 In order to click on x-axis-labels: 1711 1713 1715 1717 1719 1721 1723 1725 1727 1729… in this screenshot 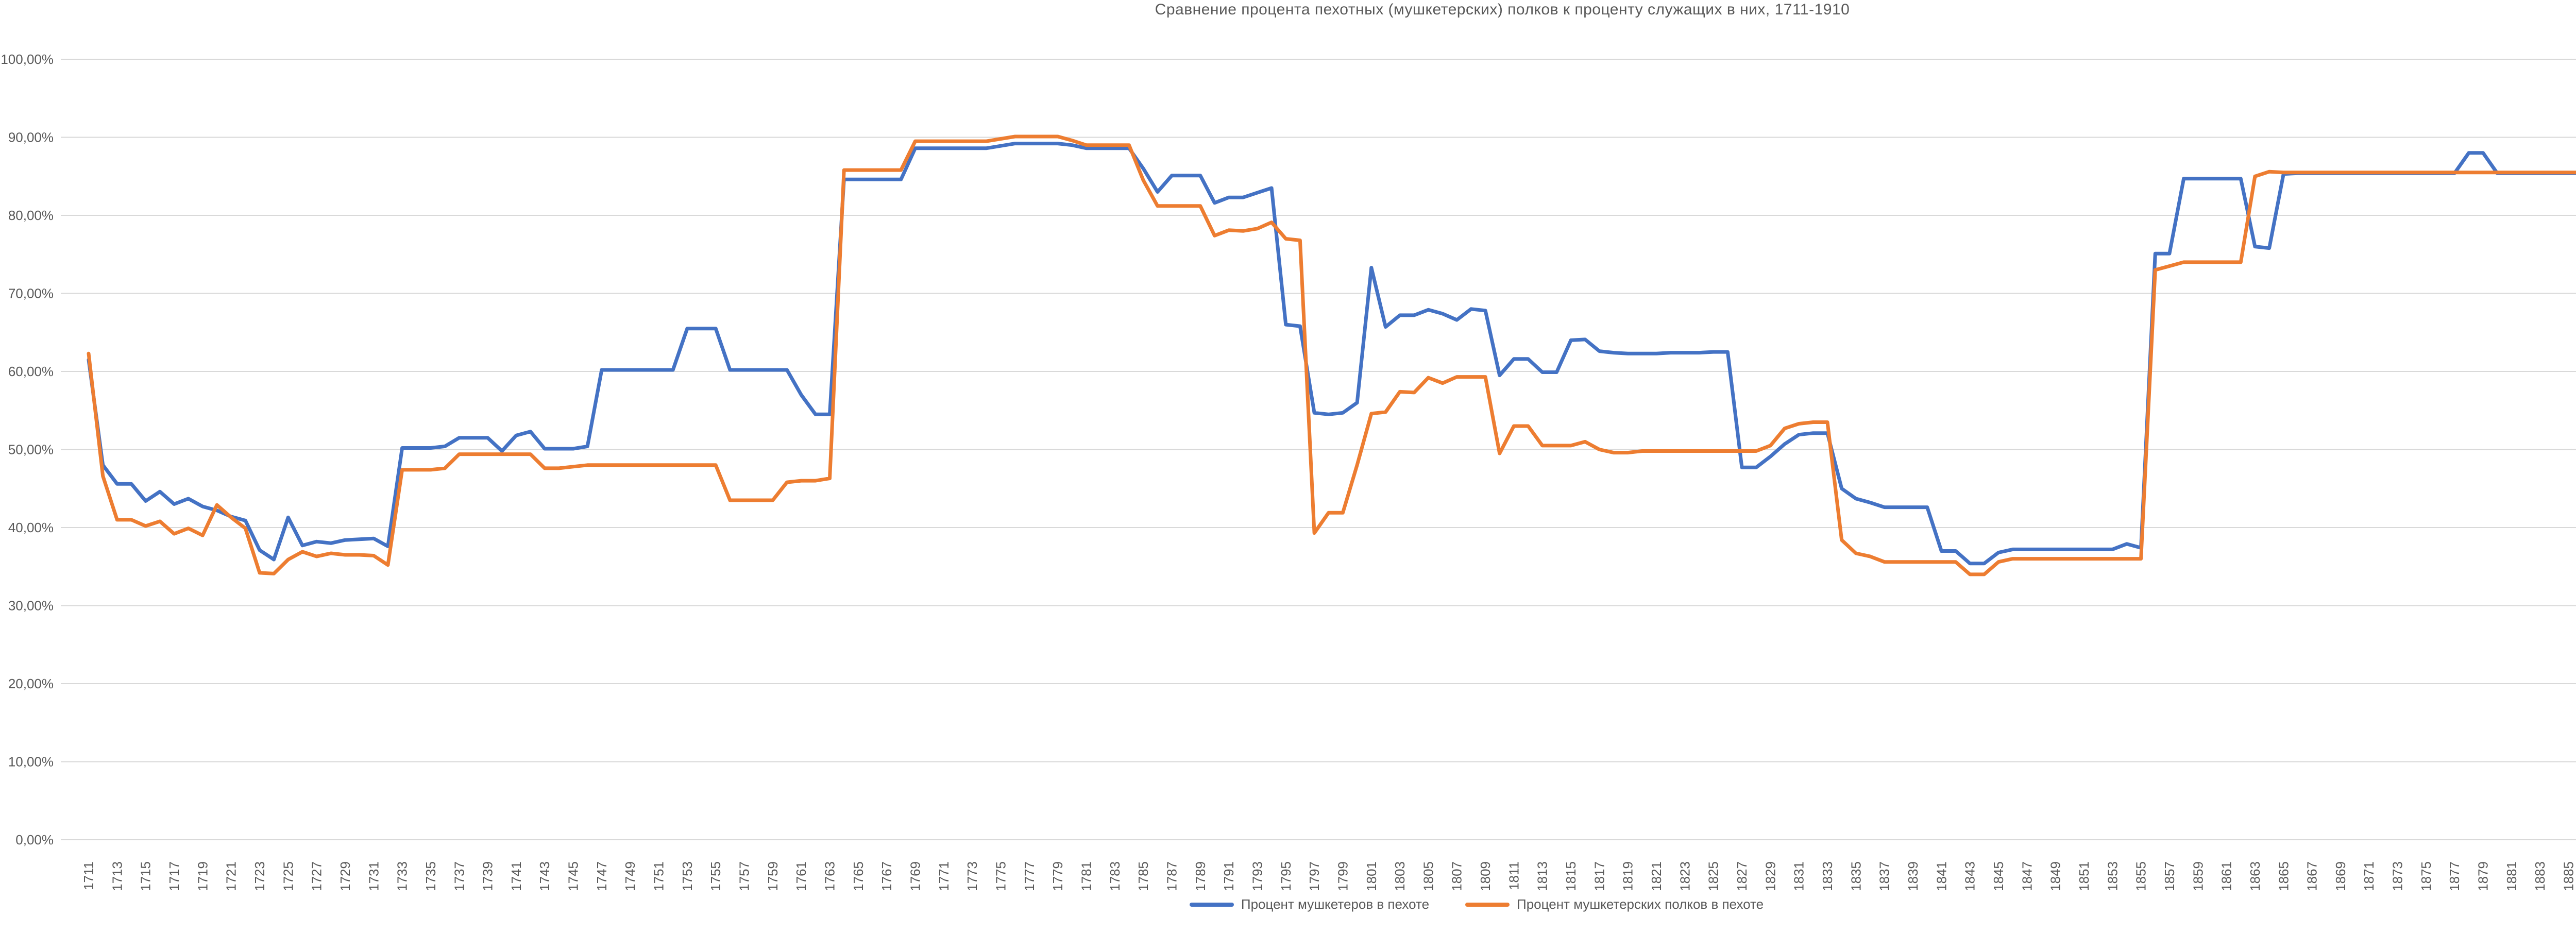, I will do `click(1328, 876)`.